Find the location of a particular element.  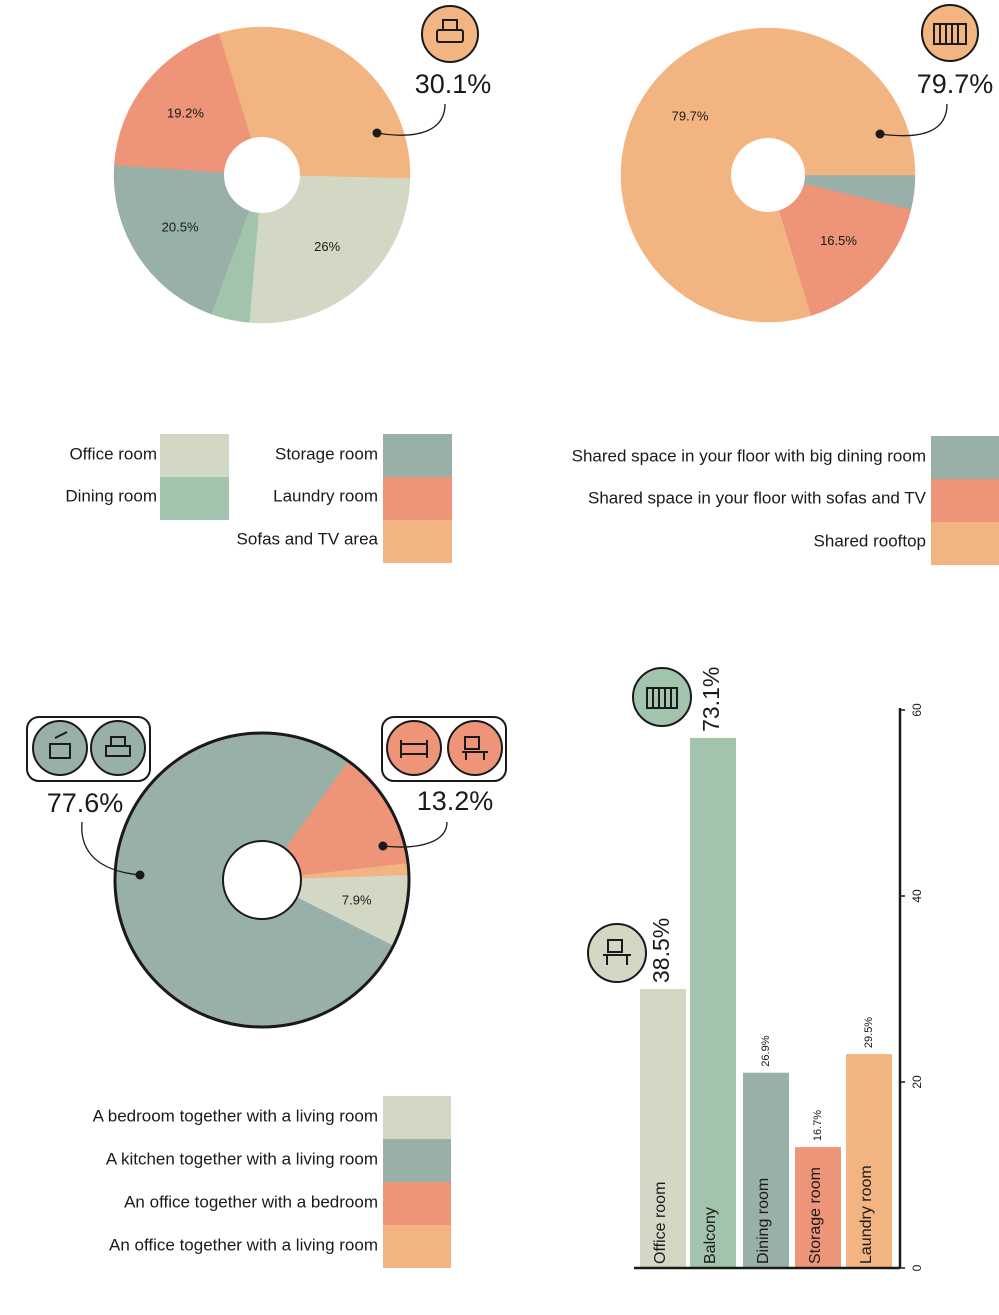

bar-label: 29.5% is located at coordinates (869, 1032).